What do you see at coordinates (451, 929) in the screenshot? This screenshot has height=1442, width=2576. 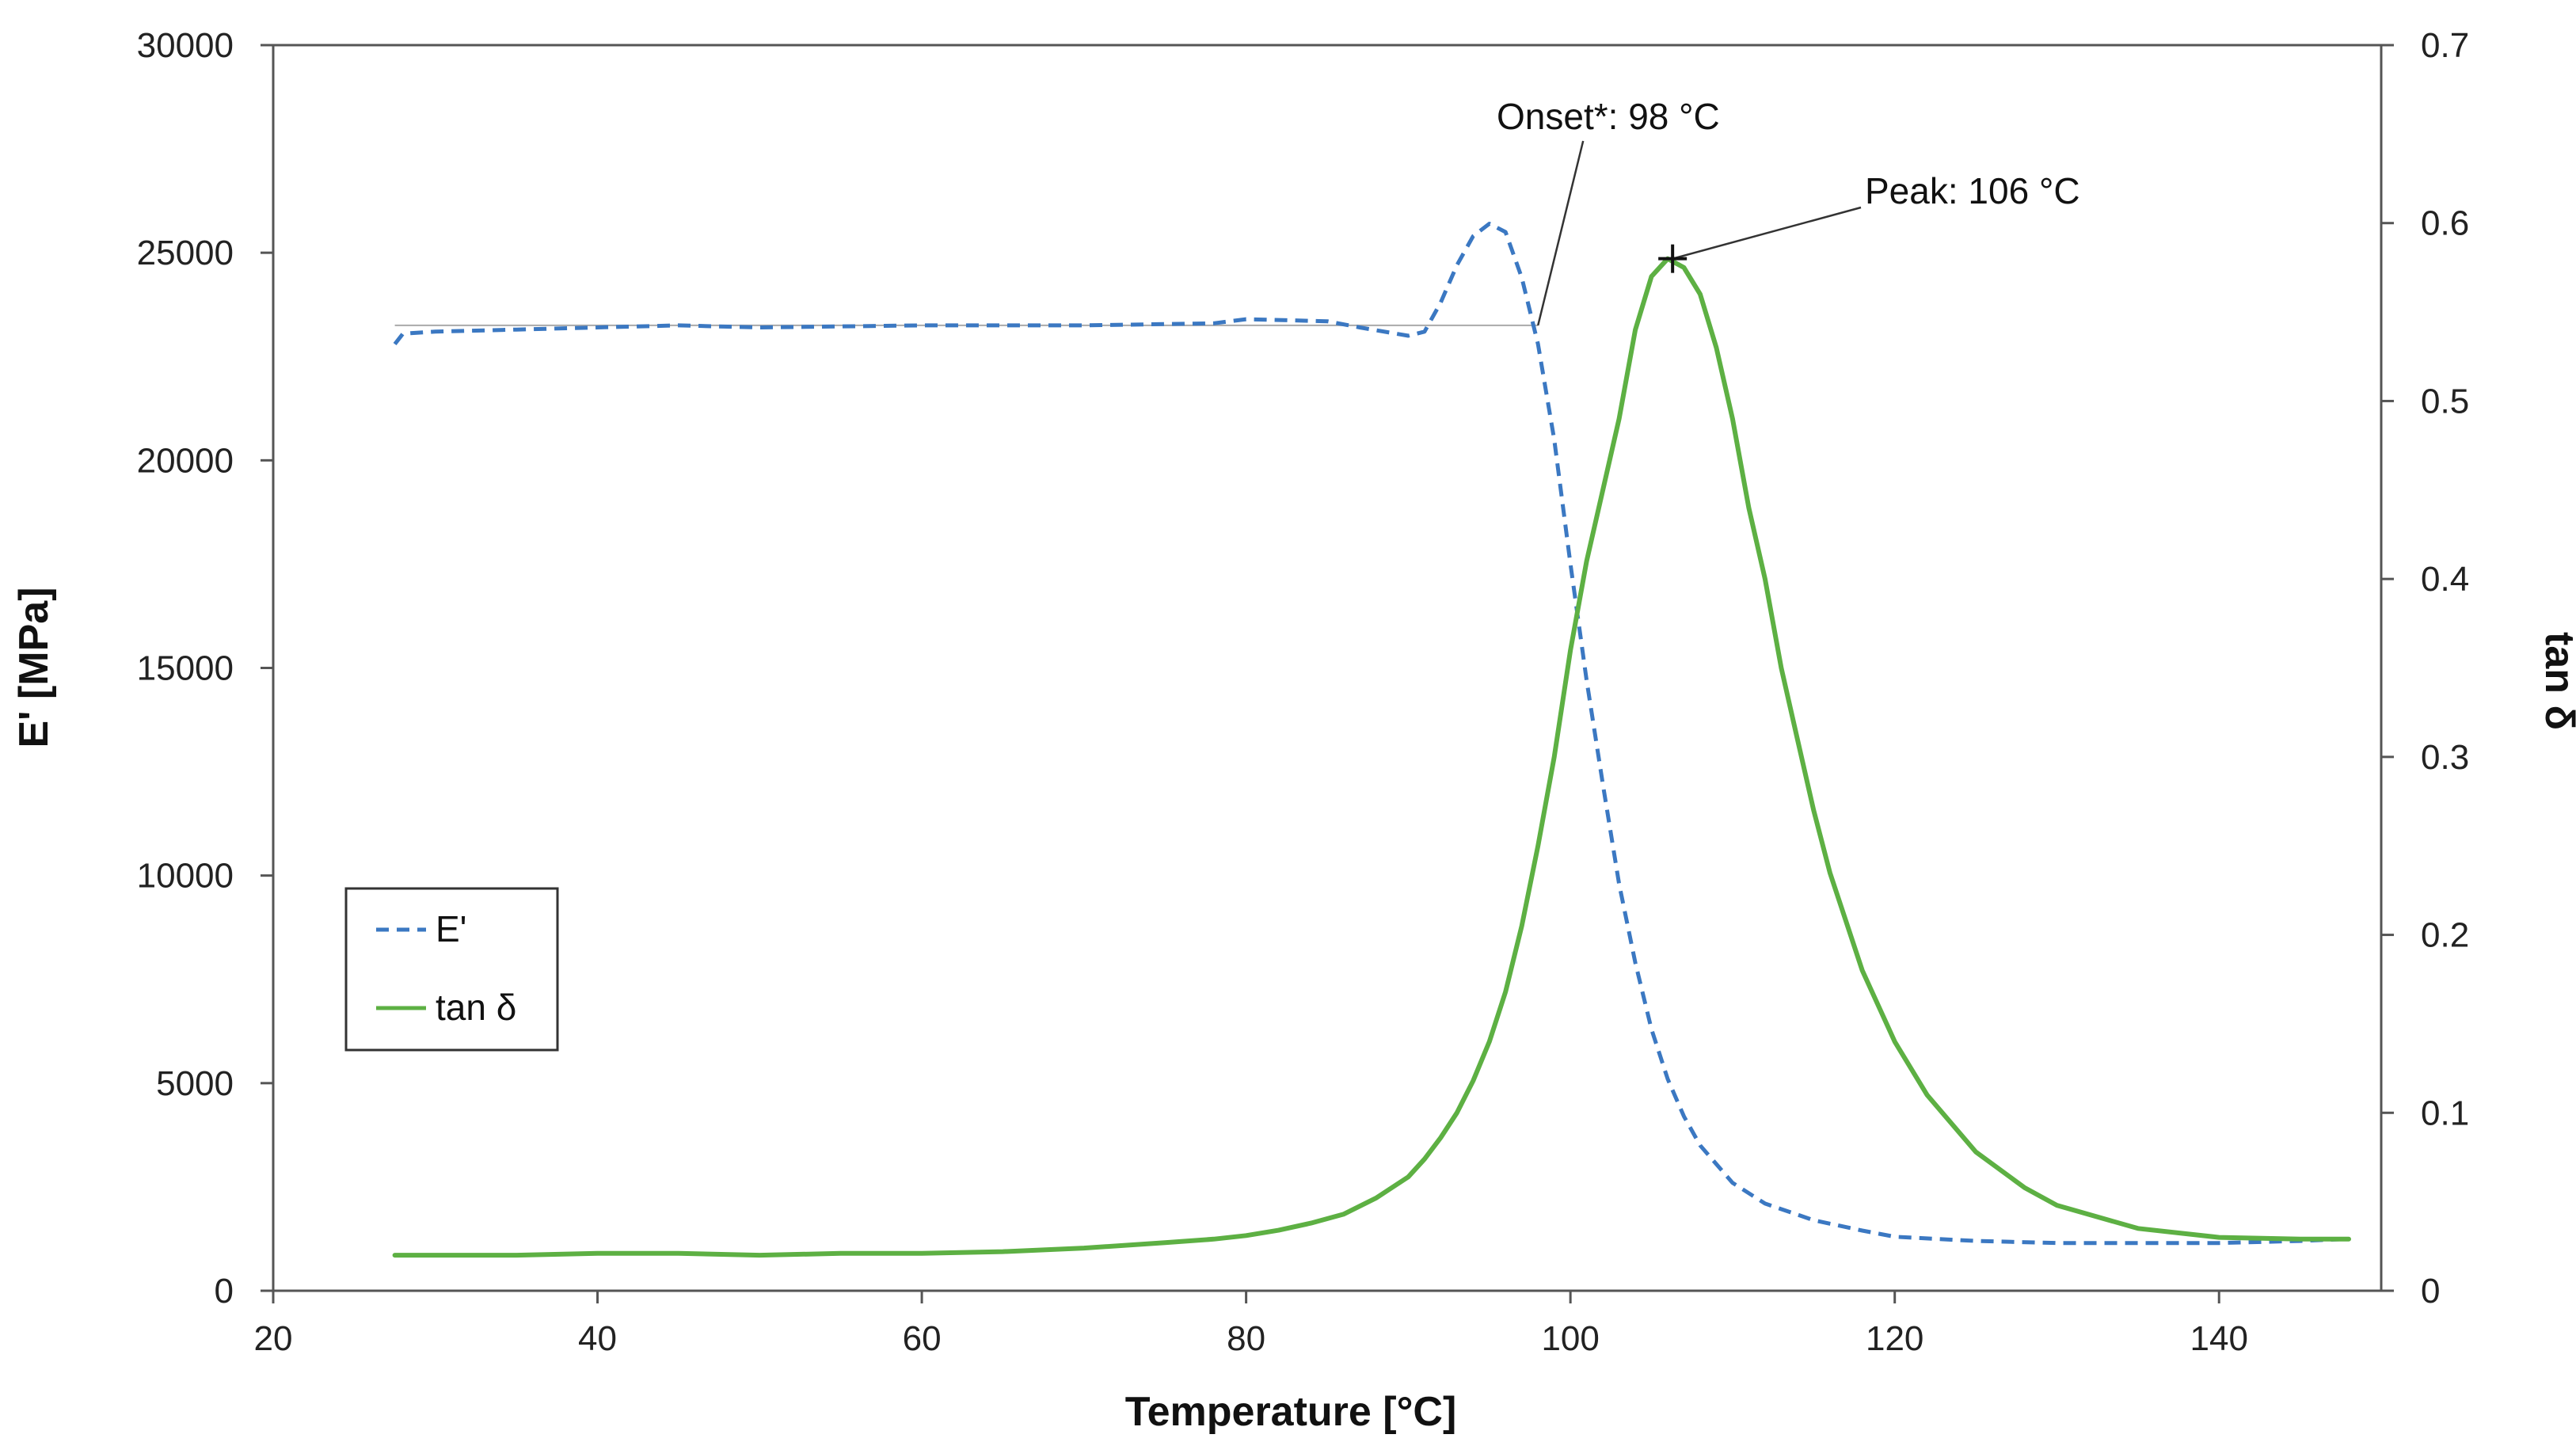 I see `legend-label-e-prime: E'` at bounding box center [451, 929].